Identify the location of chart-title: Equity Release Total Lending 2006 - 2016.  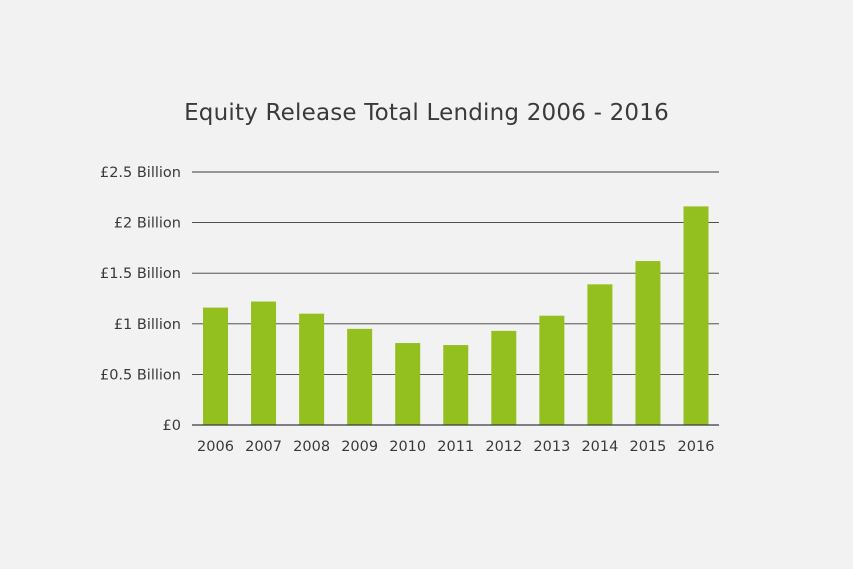
(426, 113).